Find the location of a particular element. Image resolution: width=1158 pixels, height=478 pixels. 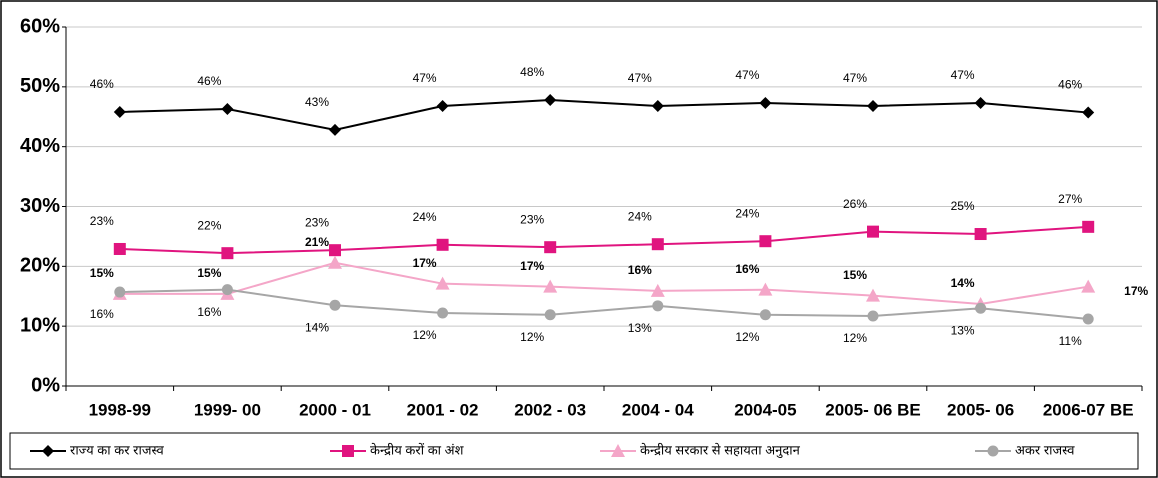

y-tick-label: 20% is located at coordinates (40, 266).